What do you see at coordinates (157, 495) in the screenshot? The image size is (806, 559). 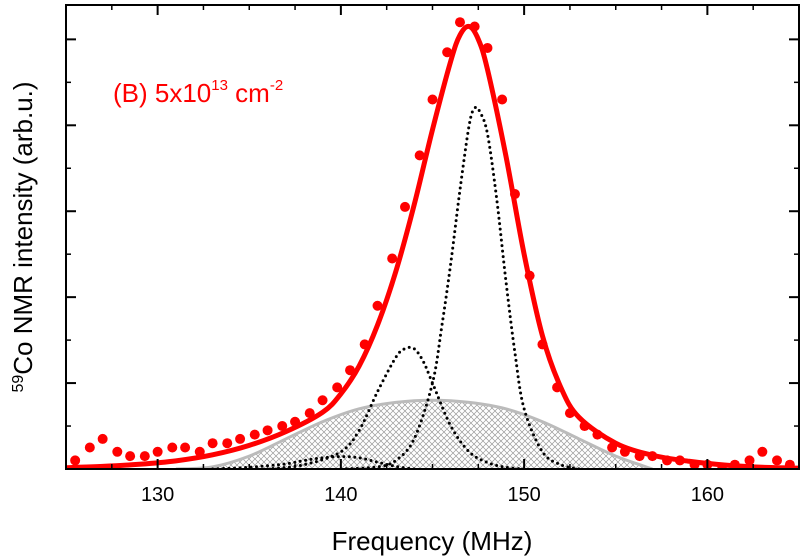 I see `x-tick-label: 130` at bounding box center [157, 495].